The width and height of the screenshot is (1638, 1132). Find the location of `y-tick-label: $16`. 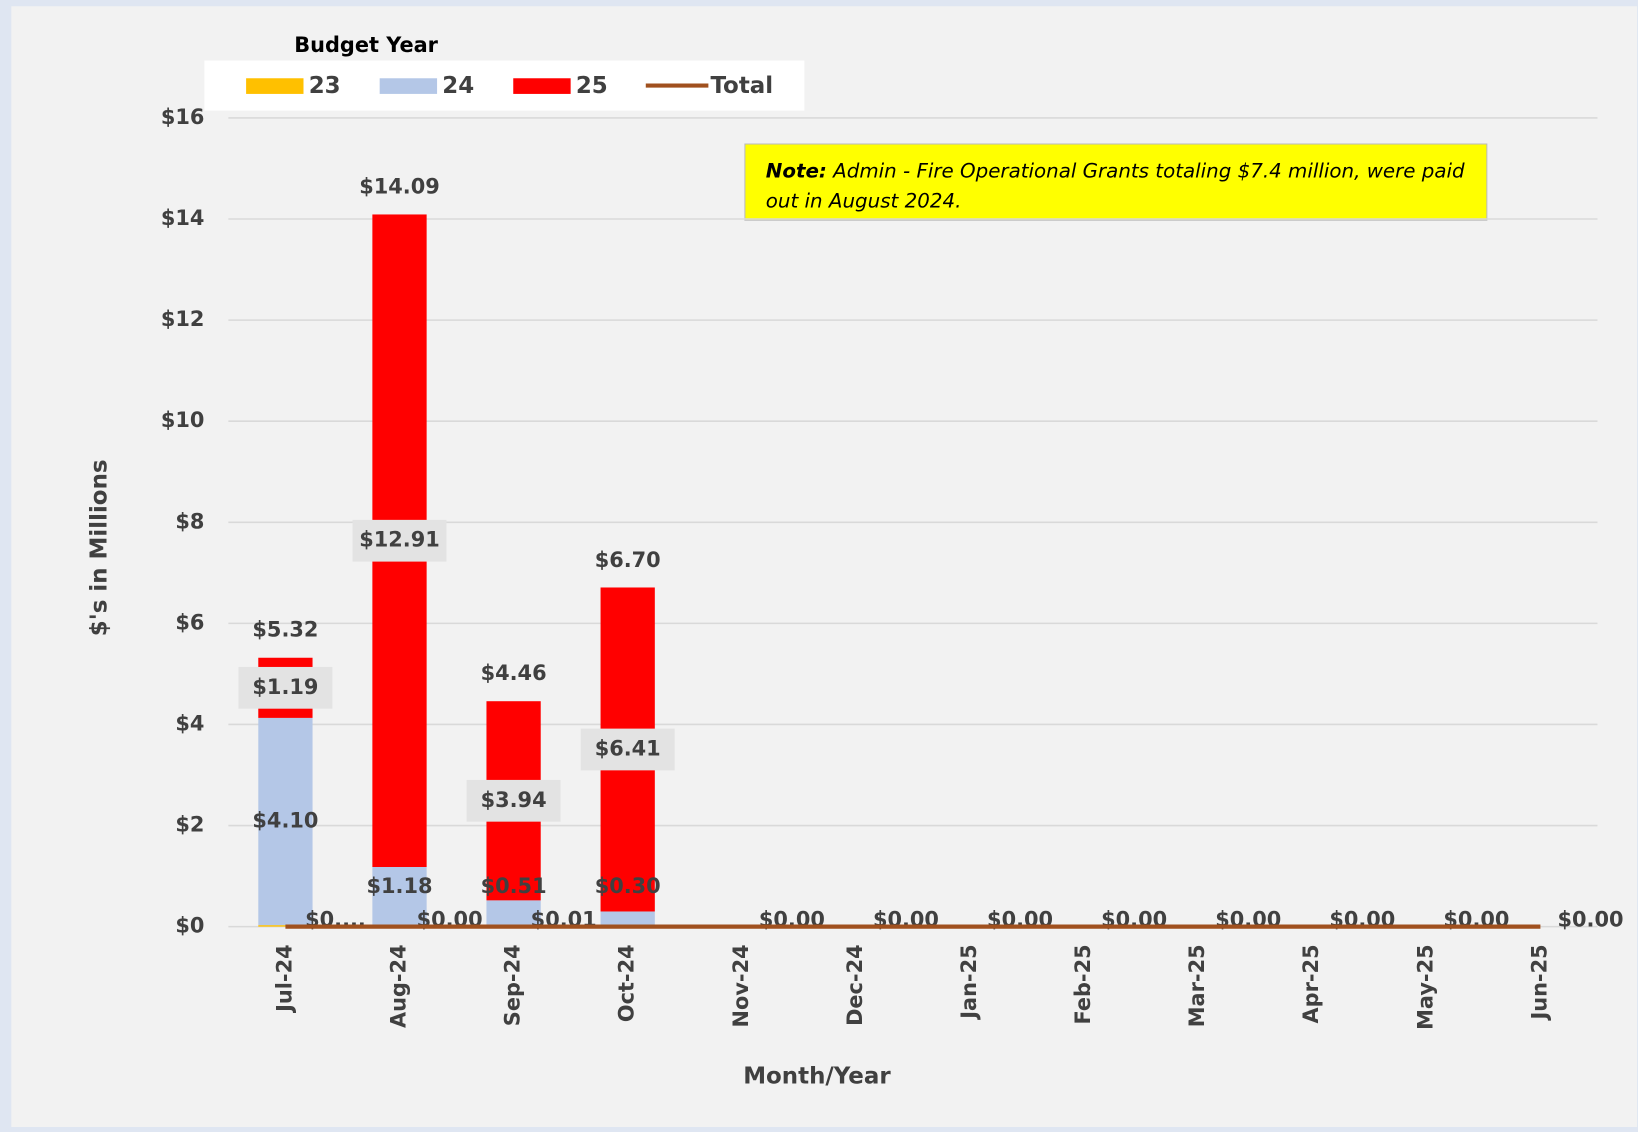

y-tick-label: $16 is located at coordinates (183, 117).